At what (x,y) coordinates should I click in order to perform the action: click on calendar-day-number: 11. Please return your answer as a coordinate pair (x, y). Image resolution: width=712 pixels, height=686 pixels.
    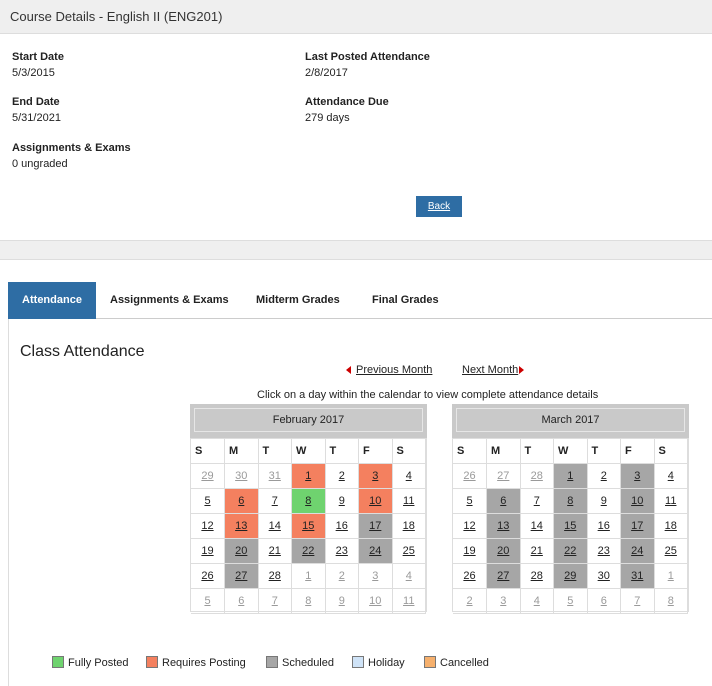
    Looking at the image, I should click on (671, 500).